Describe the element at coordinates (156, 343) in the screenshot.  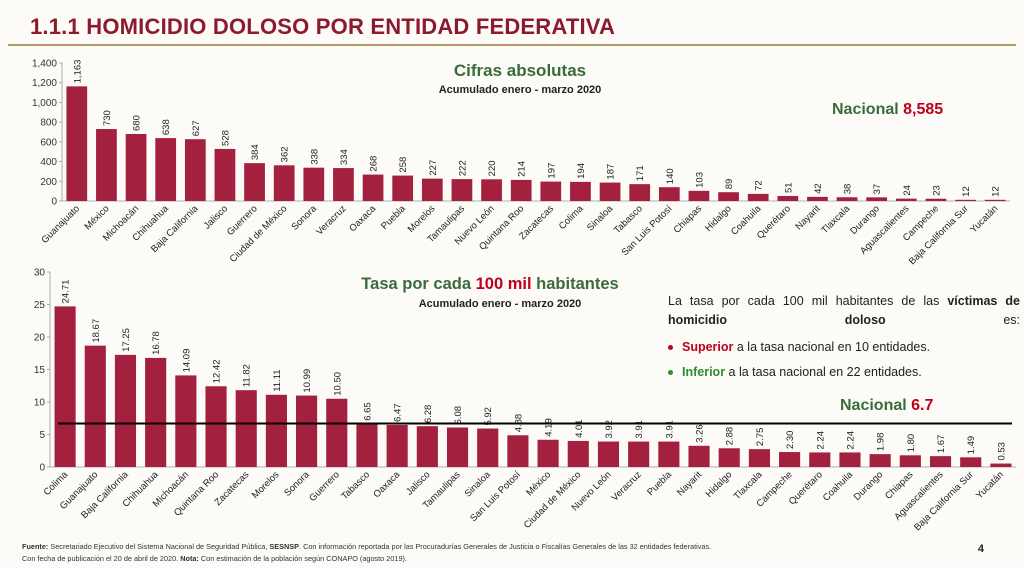
I see `data-label: 16.78` at that location.